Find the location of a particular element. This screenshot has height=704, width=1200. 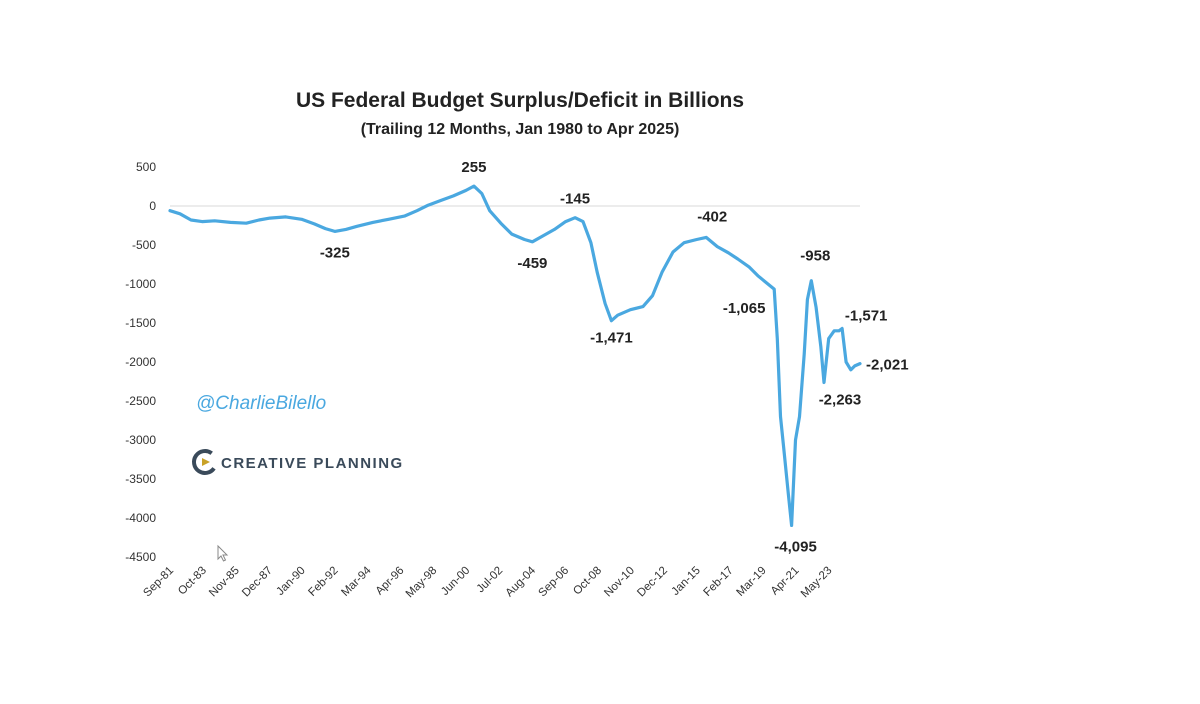

x-tick-label: Mar-94 is located at coordinates (356, 581).